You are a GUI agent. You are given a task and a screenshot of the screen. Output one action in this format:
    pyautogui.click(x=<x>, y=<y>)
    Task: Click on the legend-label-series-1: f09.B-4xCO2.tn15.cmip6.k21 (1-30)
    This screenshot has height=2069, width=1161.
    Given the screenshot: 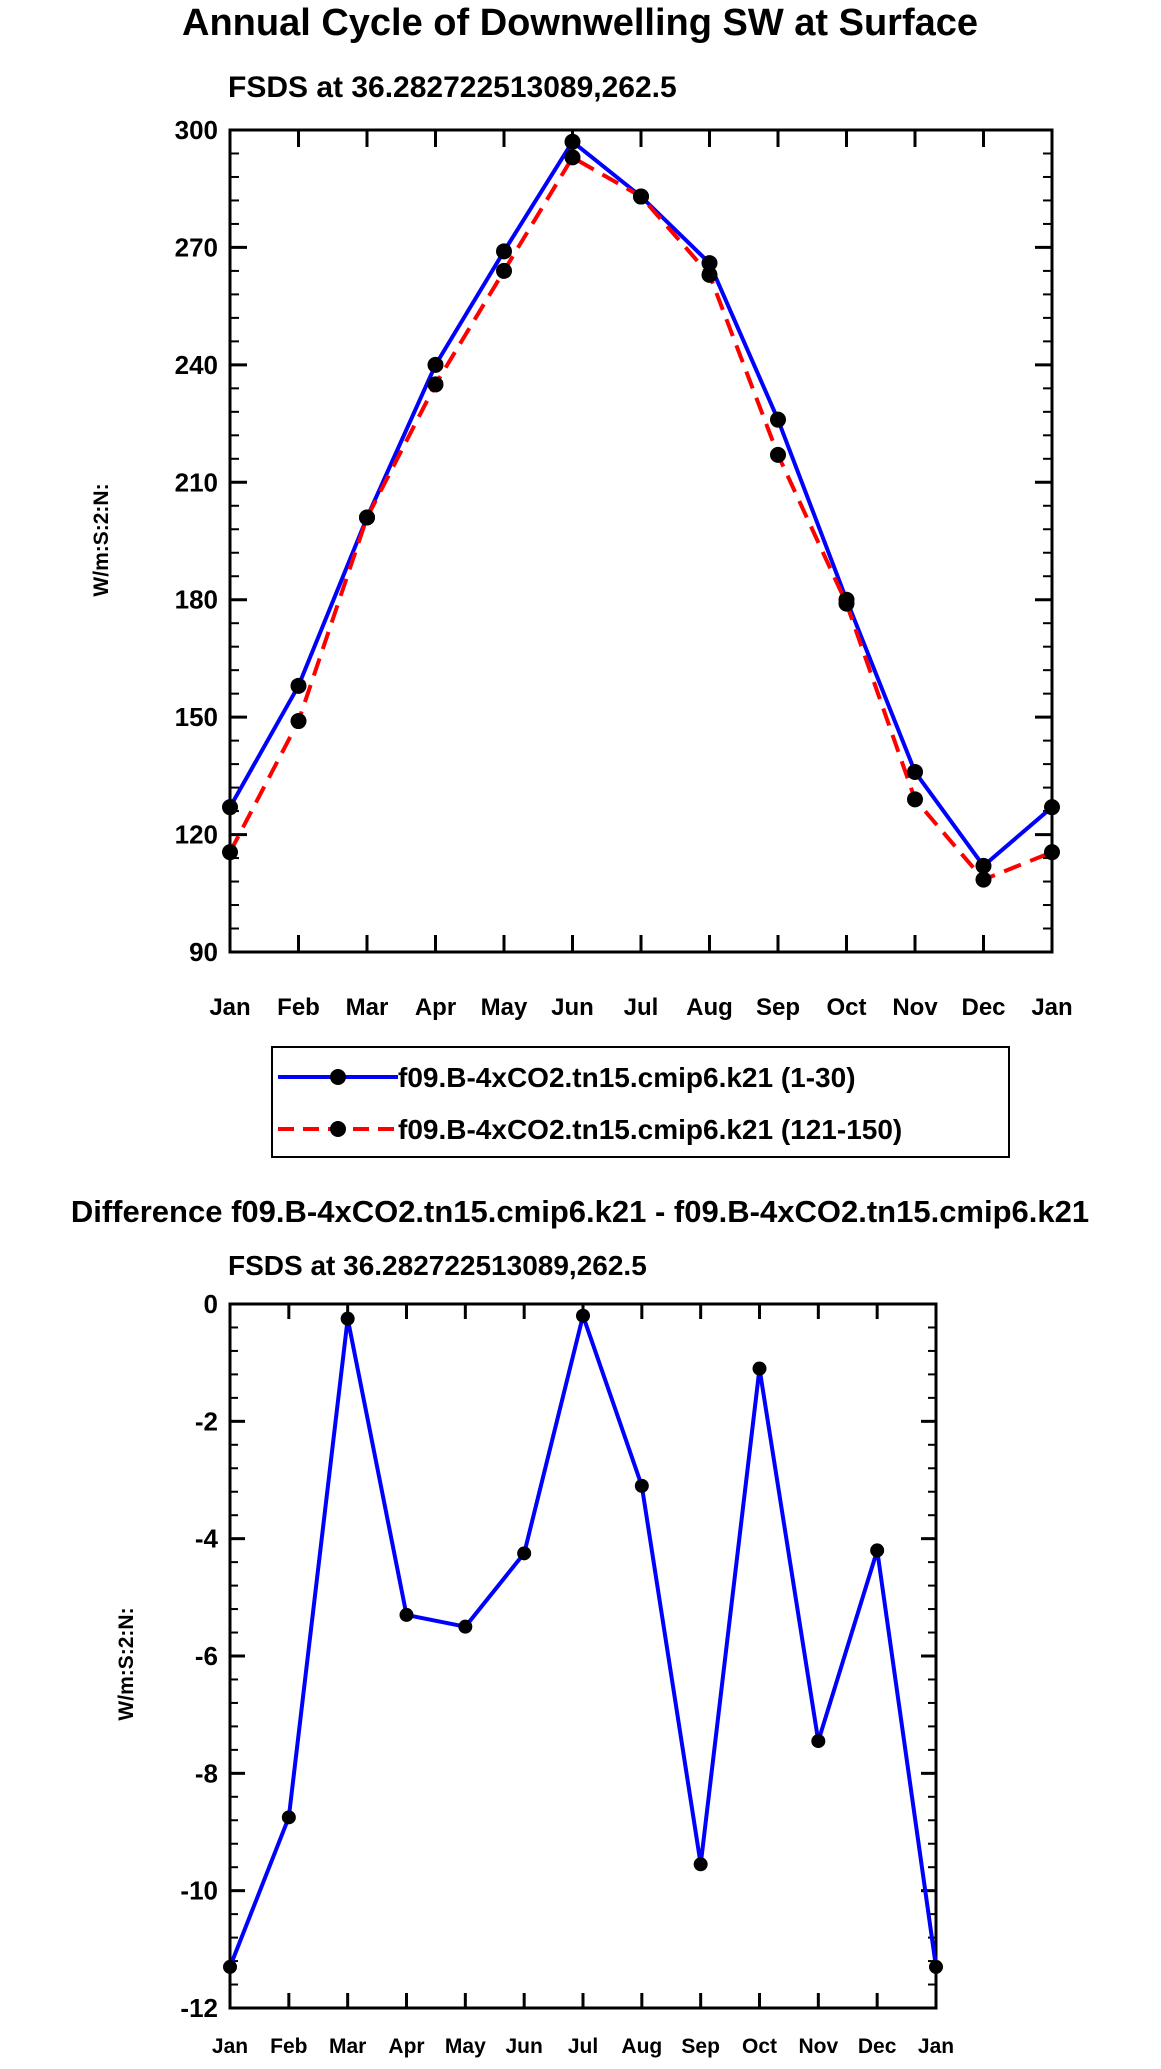 What is the action you would take?
    pyautogui.click(x=627, y=1077)
    